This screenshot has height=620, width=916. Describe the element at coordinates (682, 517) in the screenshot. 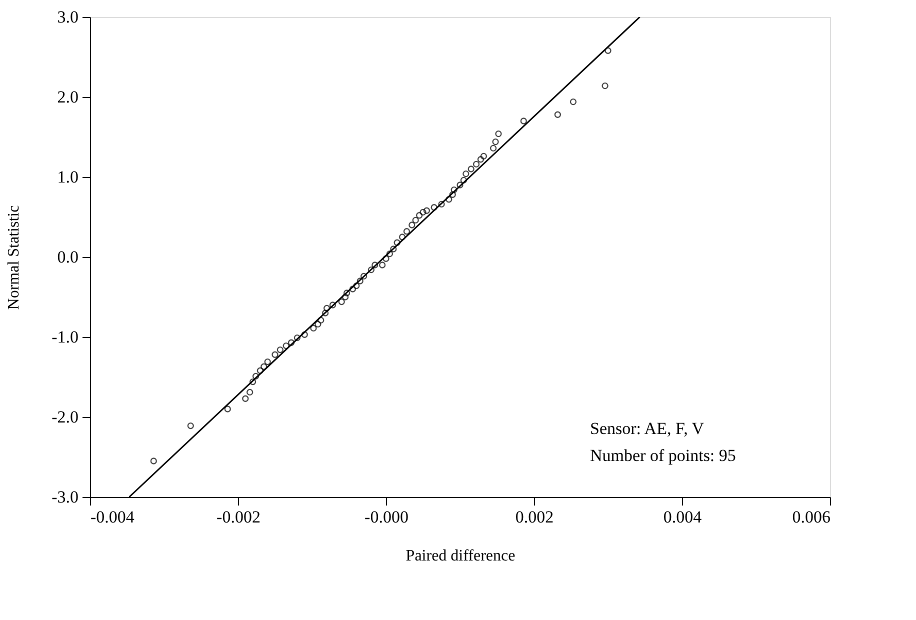

I see `x-tick-label: 0.004` at that location.